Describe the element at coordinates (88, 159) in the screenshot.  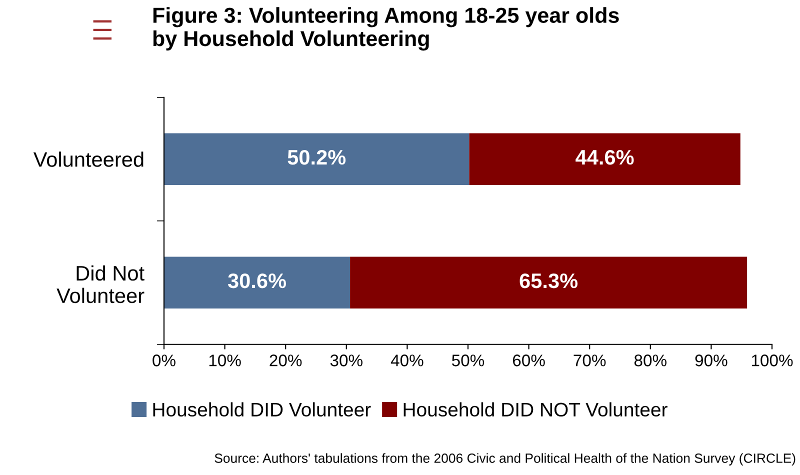
I see `y-tick-label: Volunteered` at that location.